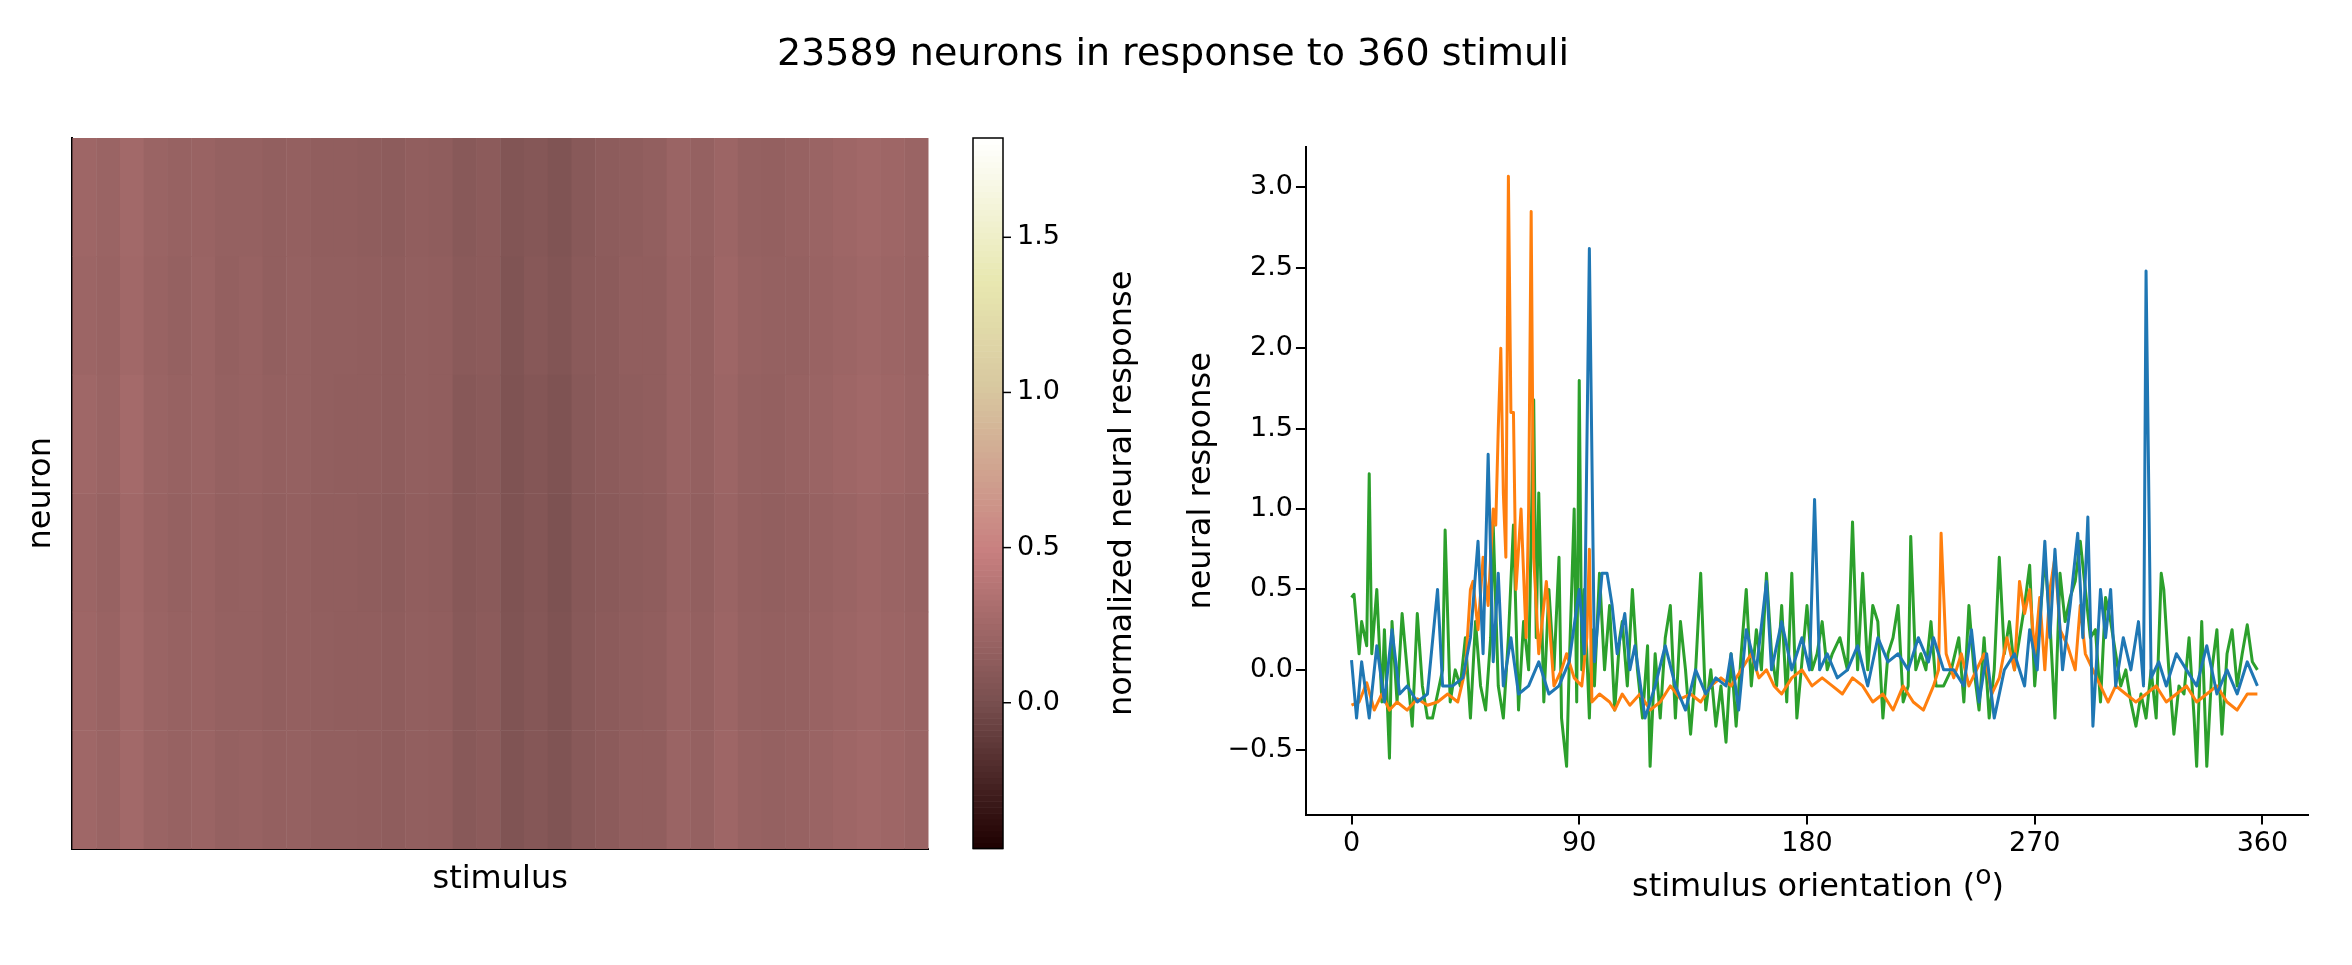 The width and height of the screenshot is (2352, 965). What do you see at coordinates (1271, 185) in the screenshot?
I see `y-tick-label: 3.0` at bounding box center [1271, 185].